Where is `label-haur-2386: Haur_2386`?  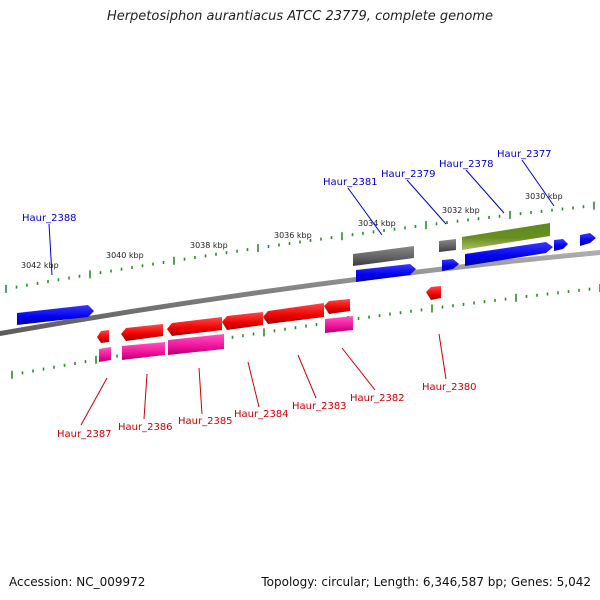
label-haur-2386: Haur_2386 is located at coordinates (145, 427).